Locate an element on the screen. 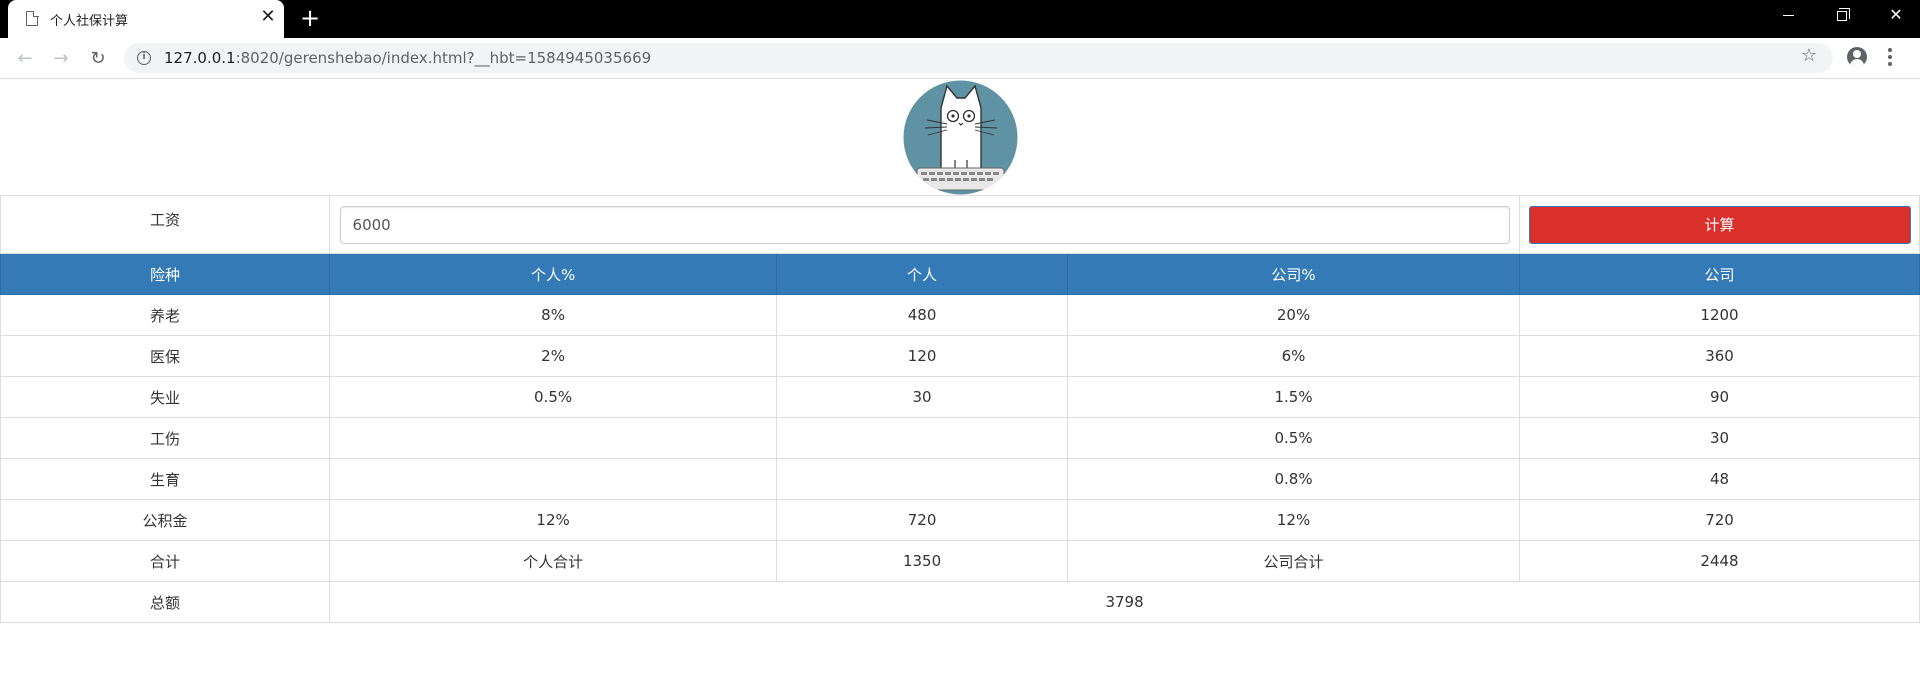 Image resolution: width=1920 pixels, height=674 pixels. cell-company-sum-label: 公司合计 is located at coordinates (1294, 561).